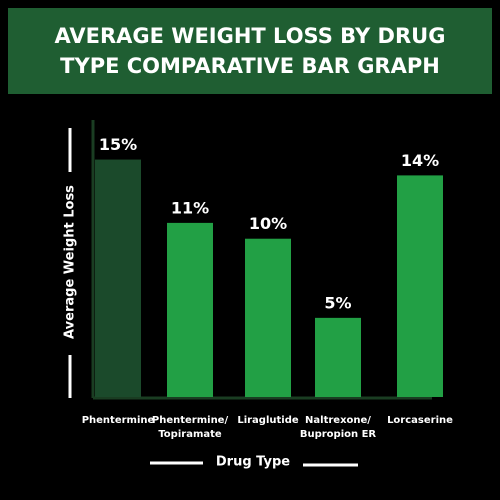  I want to click on value-label: 15%, so click(118, 144).